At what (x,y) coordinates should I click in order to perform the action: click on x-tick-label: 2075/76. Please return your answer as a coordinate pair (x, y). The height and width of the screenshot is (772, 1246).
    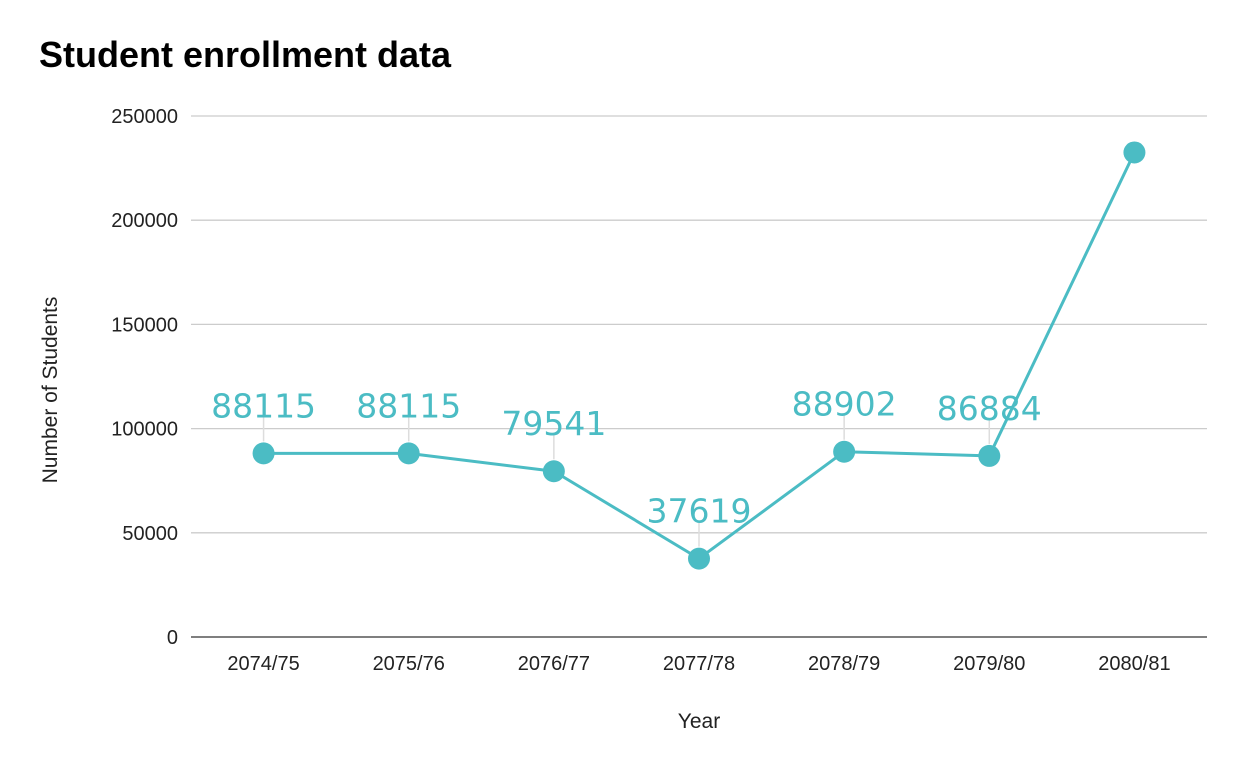
    Looking at the image, I should click on (409, 664).